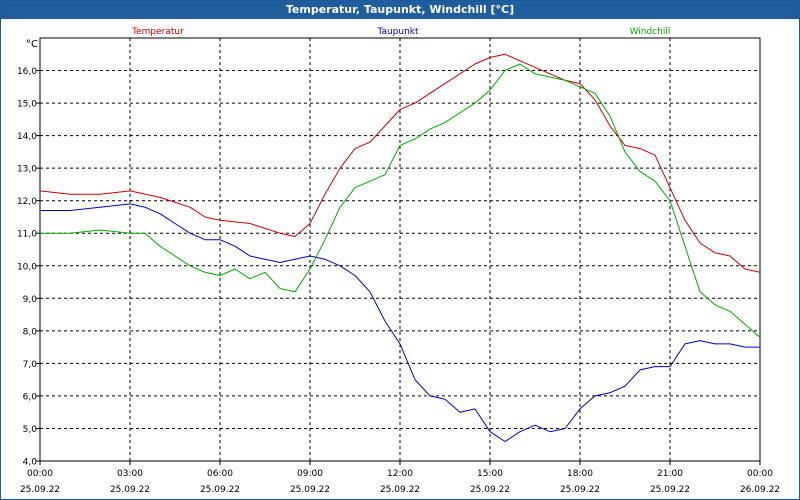 The image size is (800, 500). I want to click on y-tick-label: 6,0, so click(30, 397).